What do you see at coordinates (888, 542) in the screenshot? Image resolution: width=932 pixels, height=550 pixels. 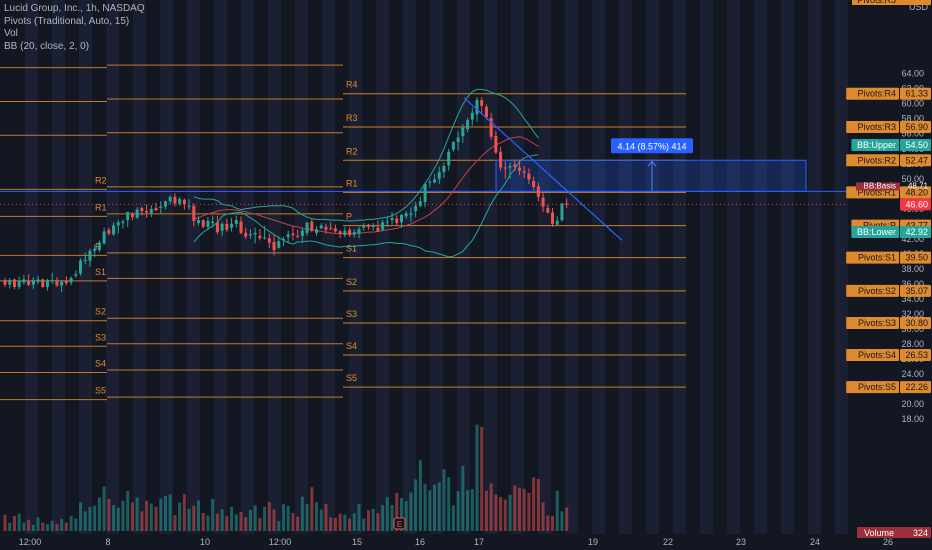 I see `time-tick-label: 26` at bounding box center [888, 542].